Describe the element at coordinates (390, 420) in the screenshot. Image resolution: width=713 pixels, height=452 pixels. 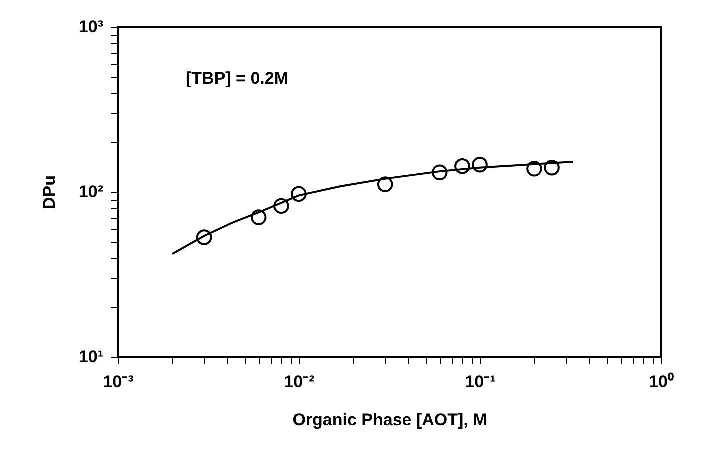
I see `x-axis-title: Organic Phase [AOT], M` at that location.